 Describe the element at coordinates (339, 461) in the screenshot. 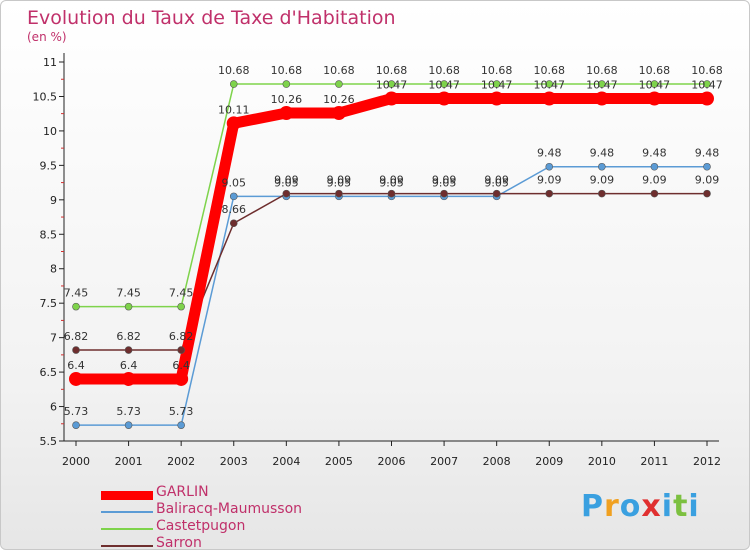

I see `x-tick-label: 2005` at that location.